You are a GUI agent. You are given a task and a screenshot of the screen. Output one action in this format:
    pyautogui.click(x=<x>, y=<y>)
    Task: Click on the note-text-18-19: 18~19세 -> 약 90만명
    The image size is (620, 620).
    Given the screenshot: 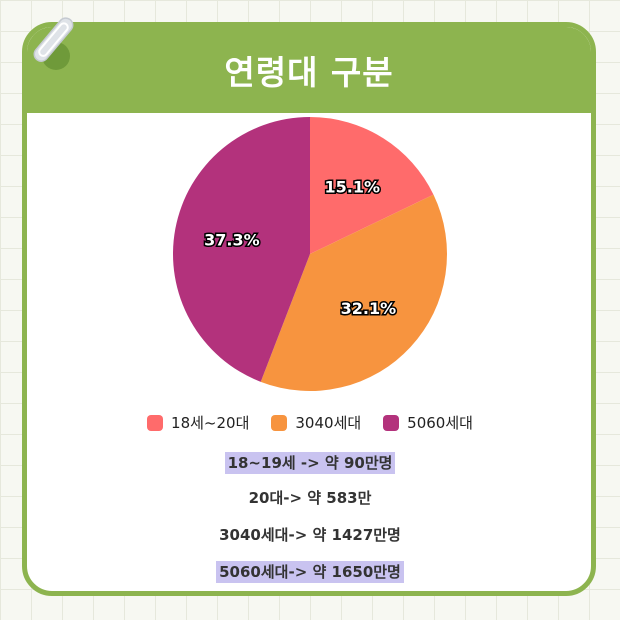 What is the action you would take?
    pyautogui.click(x=310, y=463)
    